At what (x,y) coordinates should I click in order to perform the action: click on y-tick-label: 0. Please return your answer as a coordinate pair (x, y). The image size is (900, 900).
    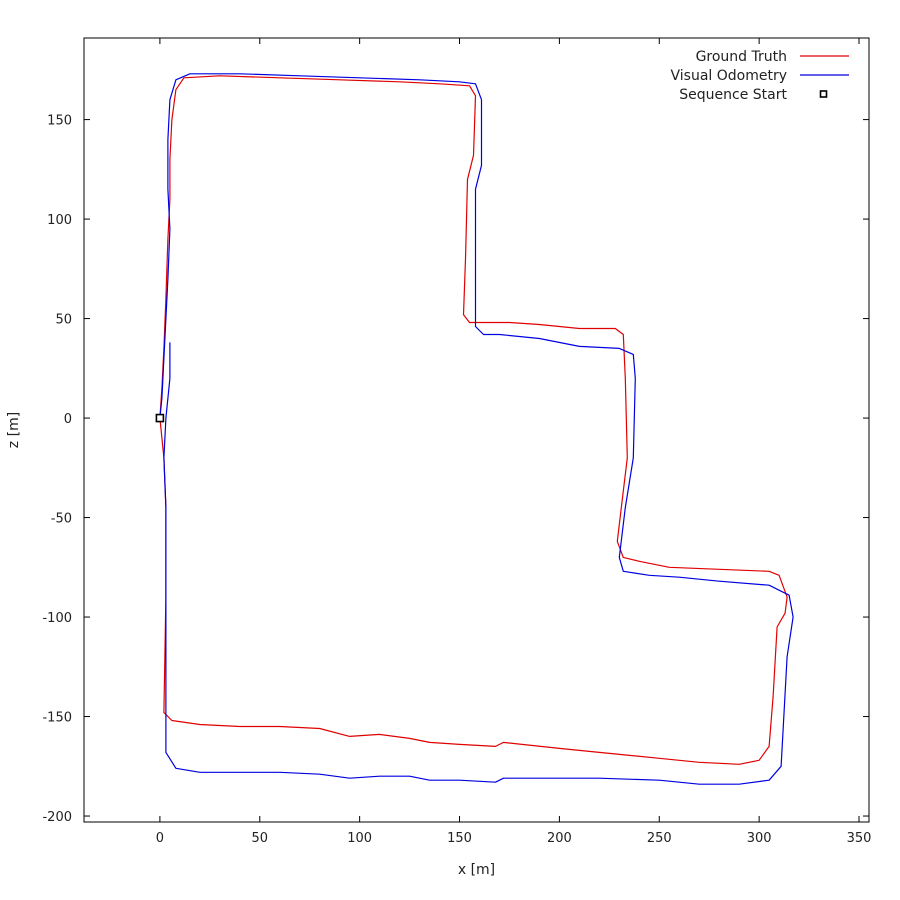
    Looking at the image, I should click on (68, 419).